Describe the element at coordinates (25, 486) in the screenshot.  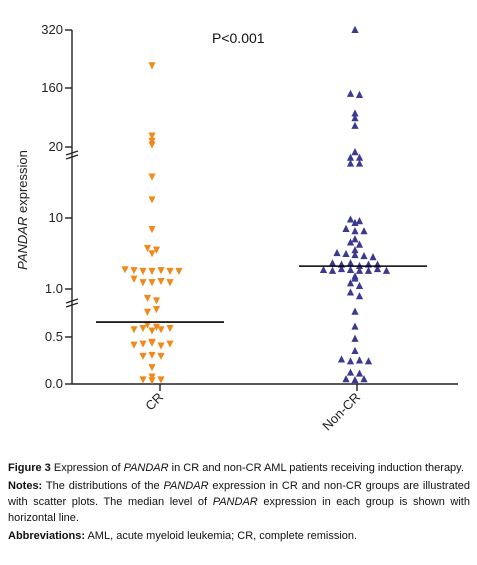
I see `notes-label: Notes:` at that location.